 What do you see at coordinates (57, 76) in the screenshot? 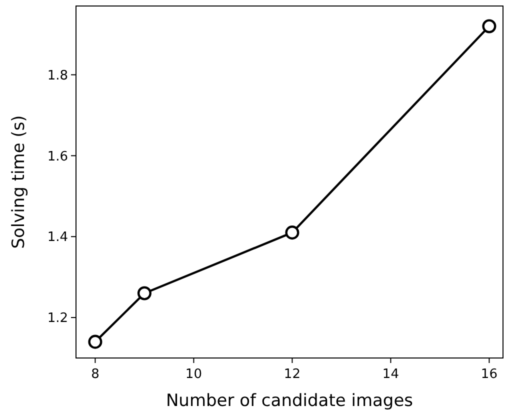
I see `y-tick-label: 1.8` at bounding box center [57, 76].